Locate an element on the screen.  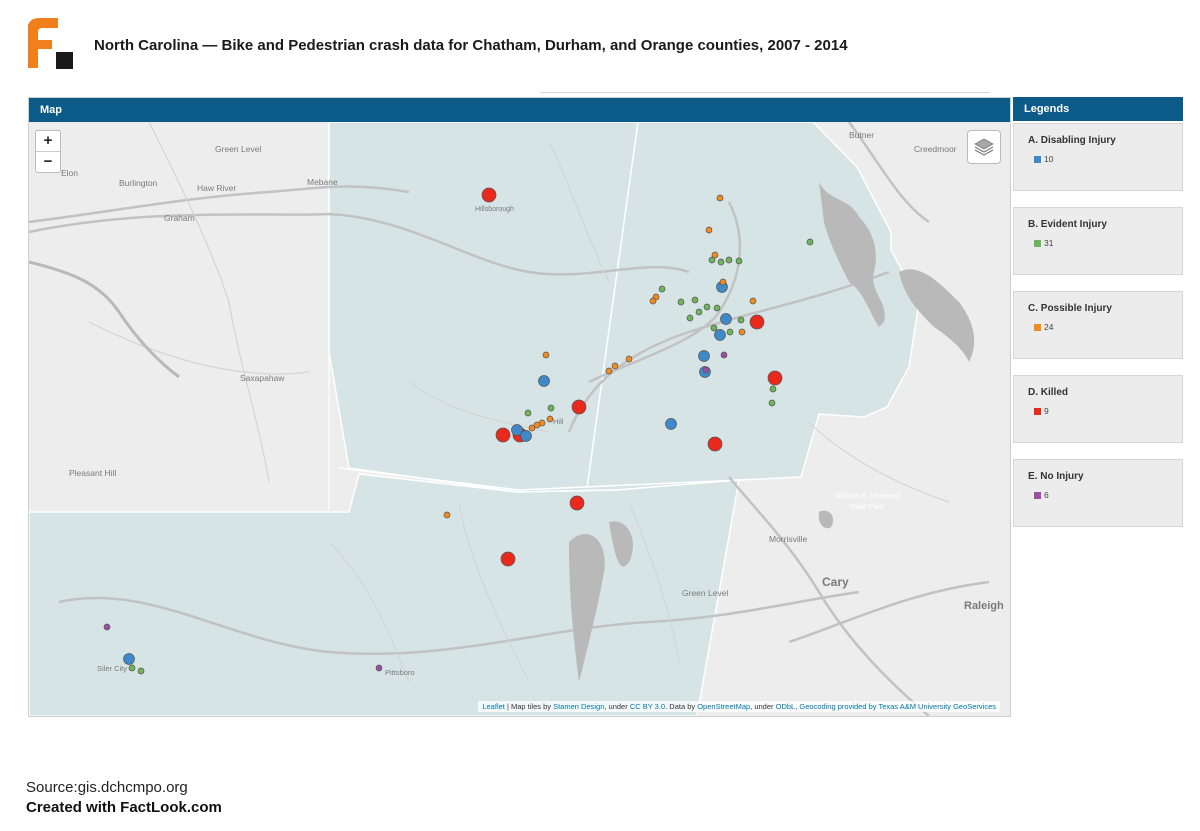
attribution-text: | Map tiles by is located at coordinates (529, 706).